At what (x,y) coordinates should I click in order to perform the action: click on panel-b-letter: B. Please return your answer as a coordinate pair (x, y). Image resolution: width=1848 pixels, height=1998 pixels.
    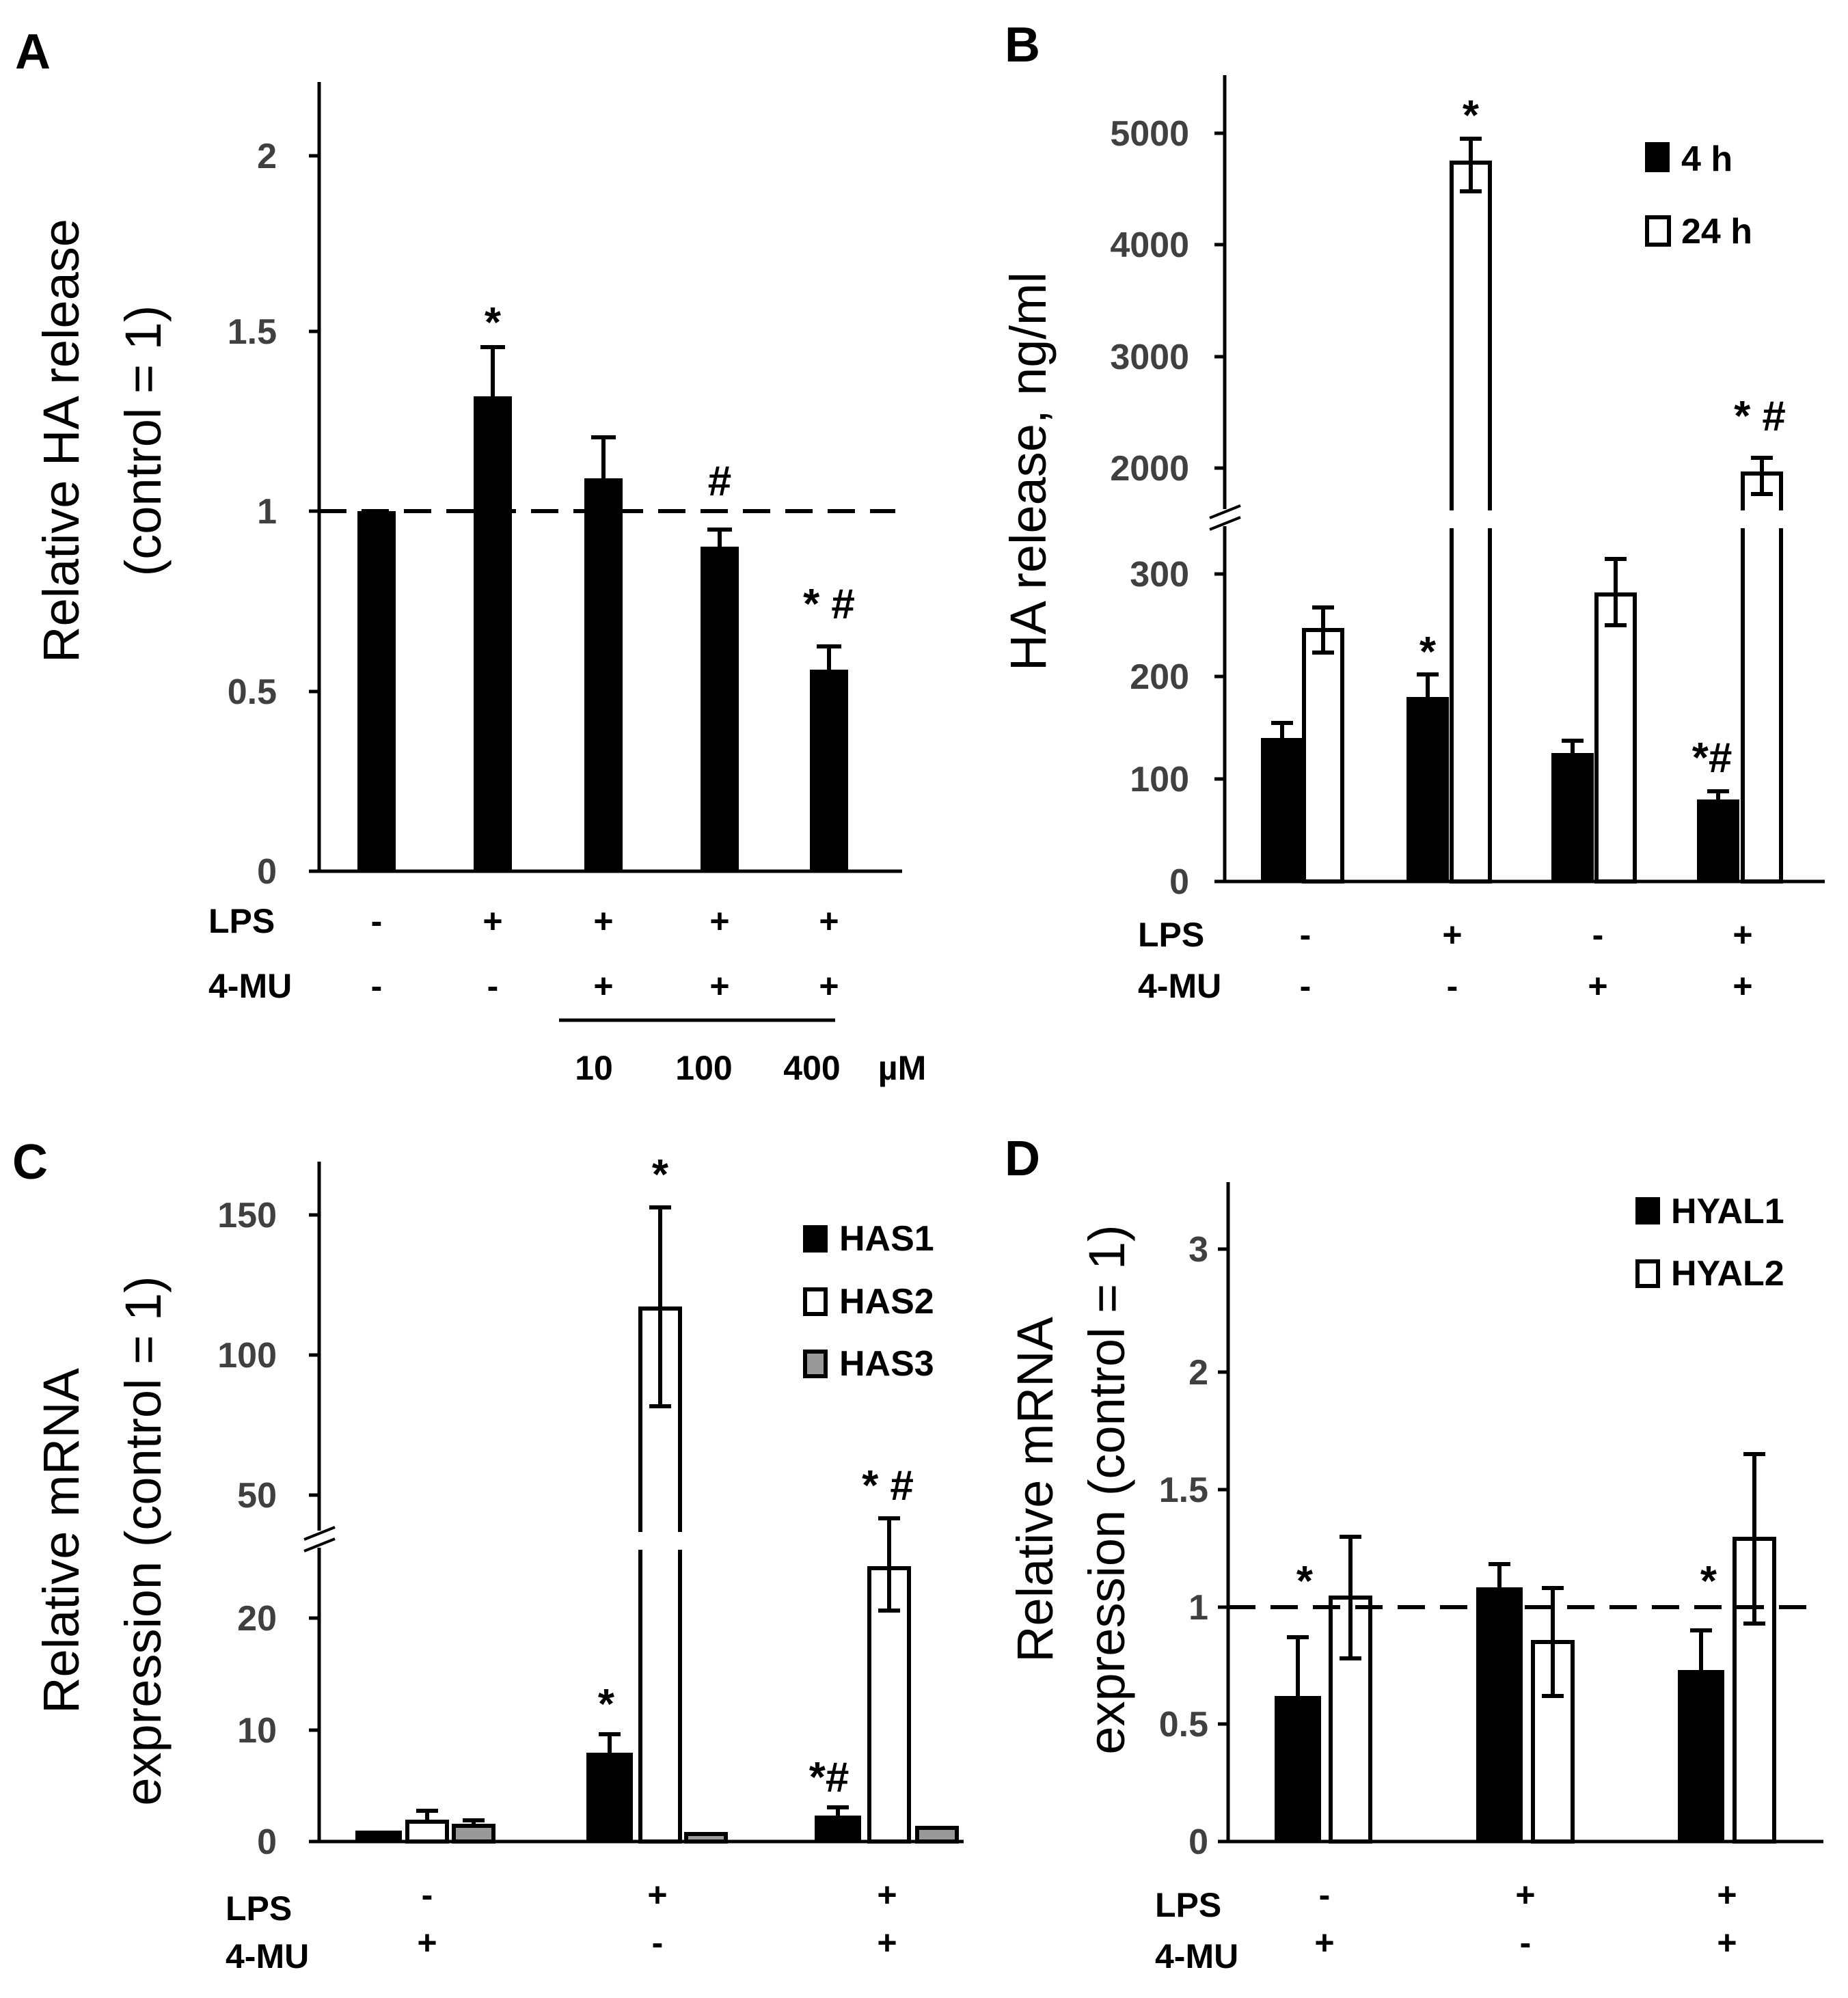
    Looking at the image, I should click on (1022, 45).